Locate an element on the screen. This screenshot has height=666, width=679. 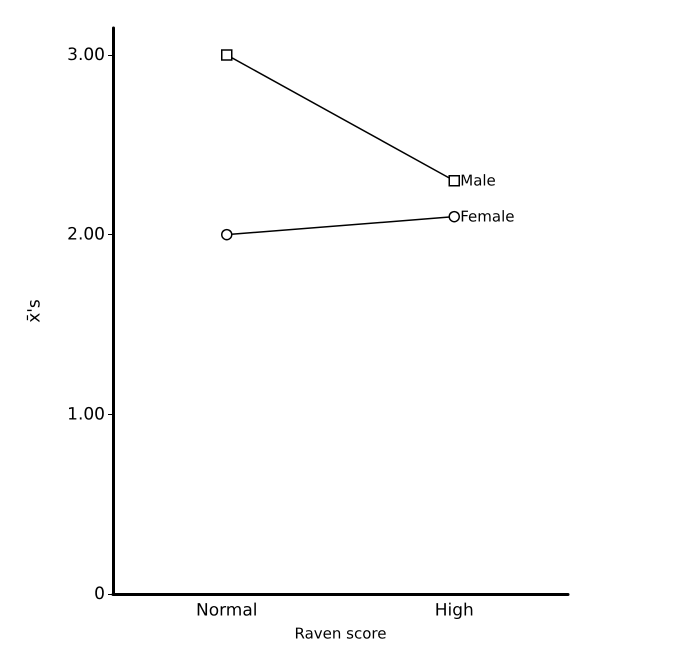
x-axis-title: Raven score is located at coordinates (340, 633).